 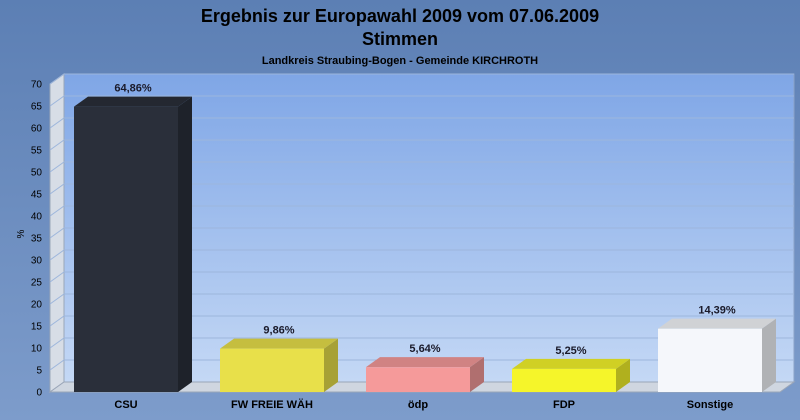 I want to click on bar-csu, so click(x=133, y=244).